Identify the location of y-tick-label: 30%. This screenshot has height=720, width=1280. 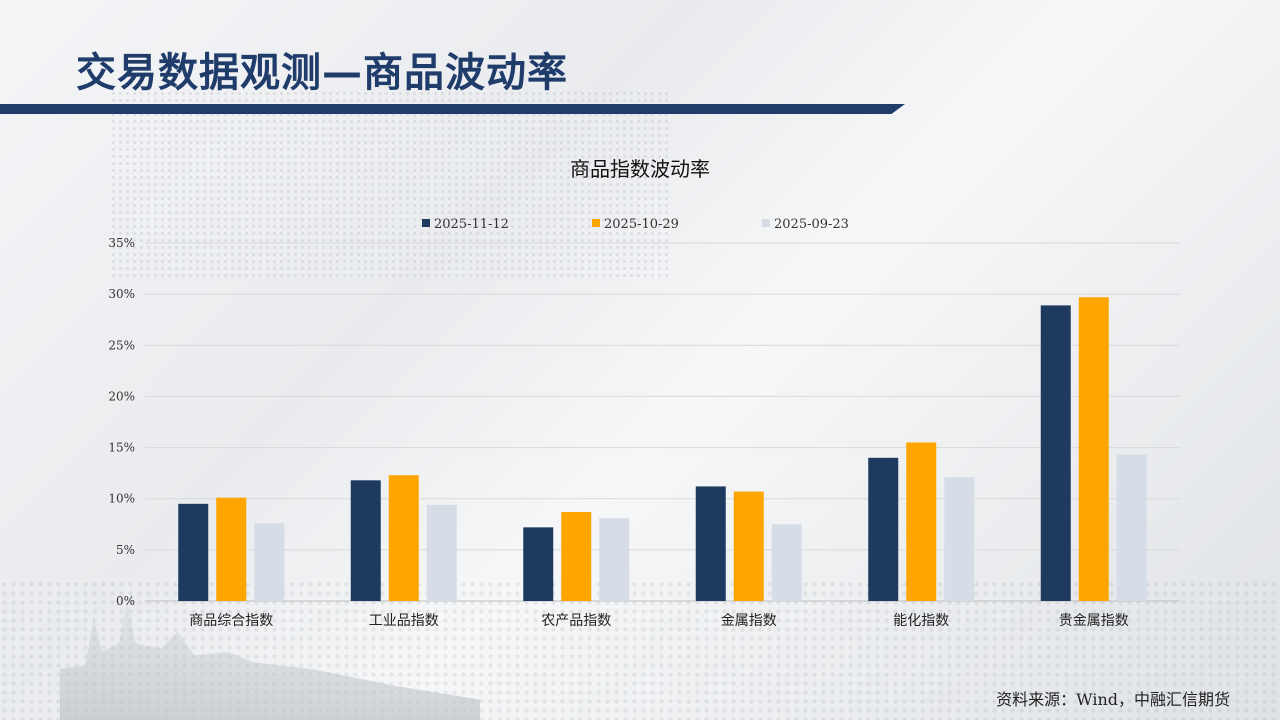
(121, 294).